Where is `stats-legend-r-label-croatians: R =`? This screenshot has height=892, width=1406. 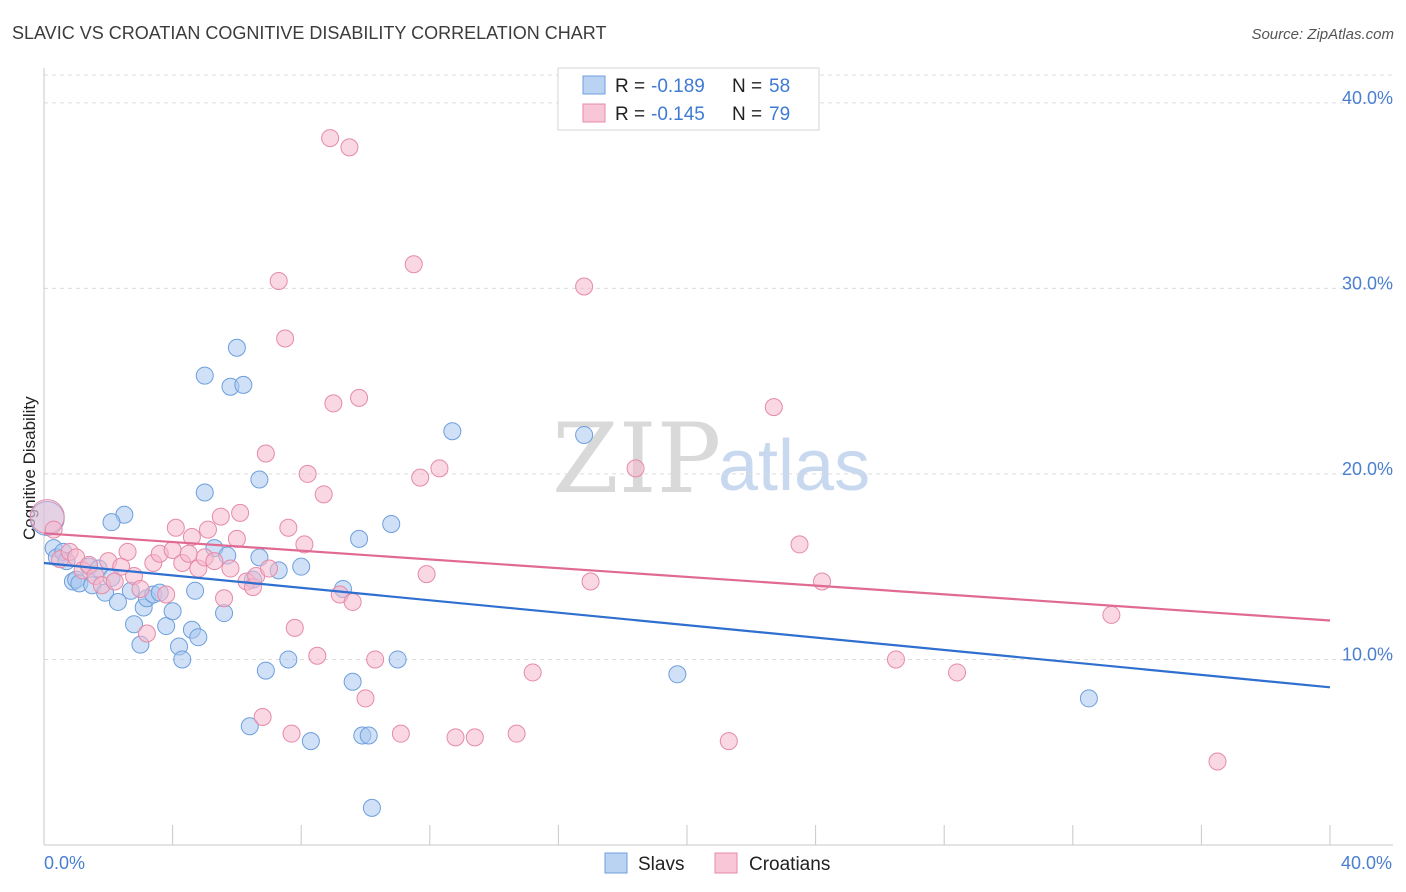
stats-legend-r-label-croatians: R = is located at coordinates (630, 114).